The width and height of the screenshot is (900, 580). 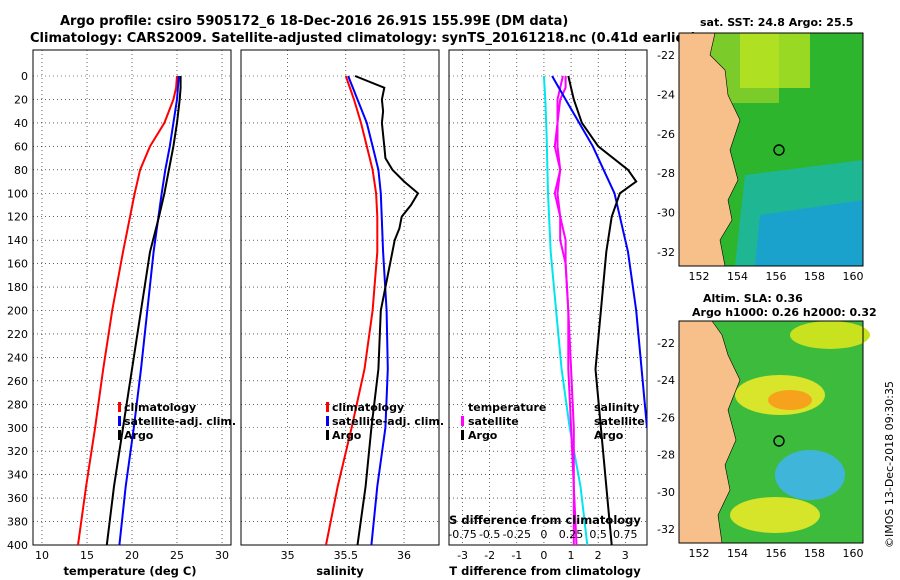 What do you see at coordinates (625, 555) in the screenshot?
I see `x-tick-label: 3` at bounding box center [625, 555].